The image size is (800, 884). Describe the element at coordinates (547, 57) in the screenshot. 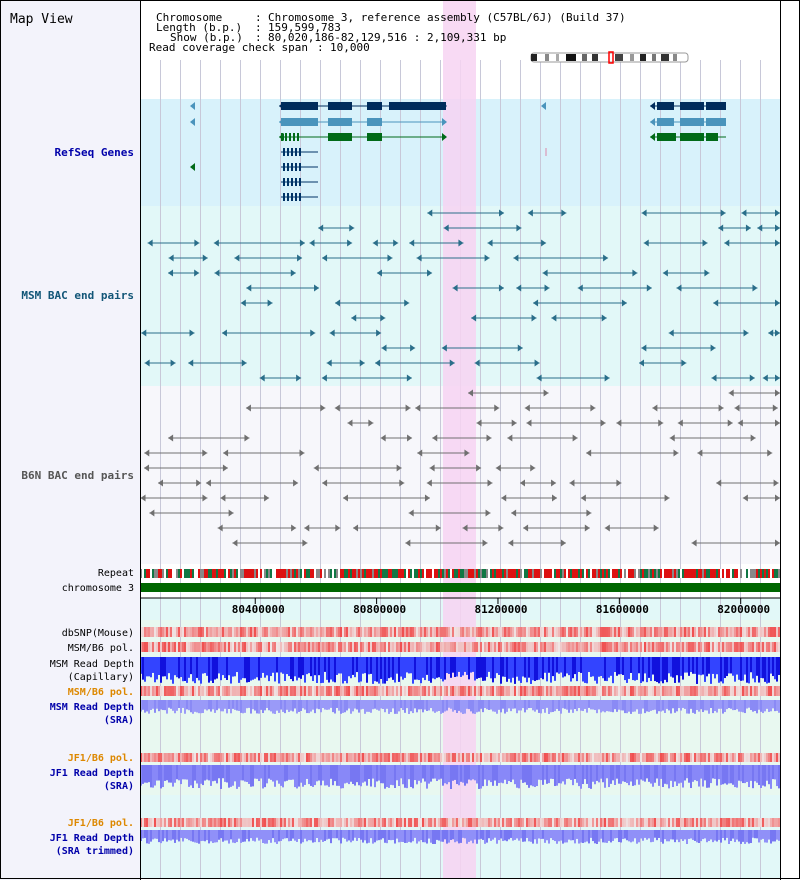

I see `ideogram-band` at that location.